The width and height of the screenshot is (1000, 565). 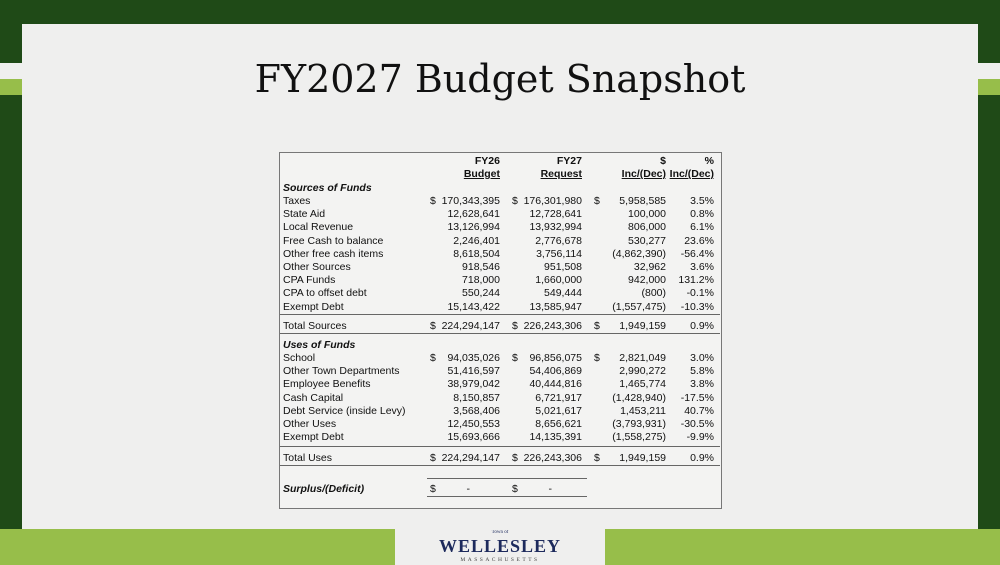 I want to click on inc-value: 2,821,049, so click(x=642, y=358).